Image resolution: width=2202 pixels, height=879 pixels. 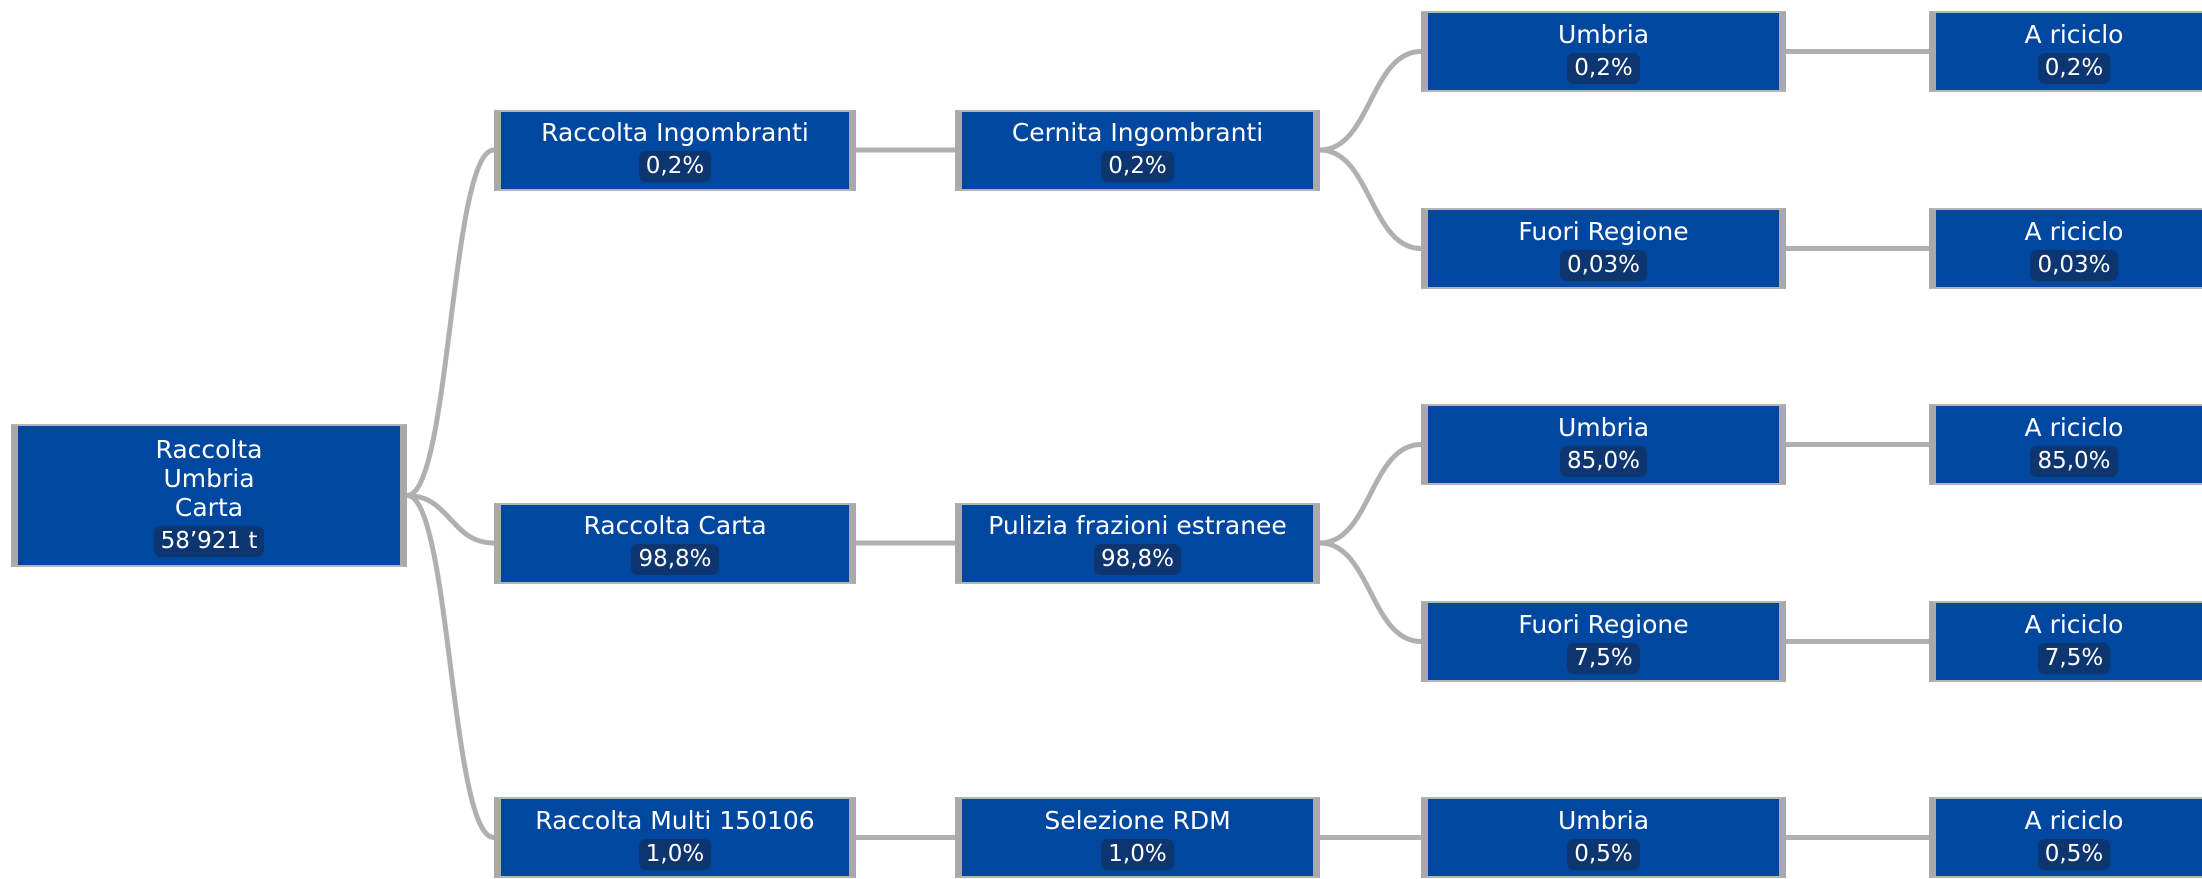 I want to click on node: Fuori Regione 7,5%, so click(x=1603, y=641).